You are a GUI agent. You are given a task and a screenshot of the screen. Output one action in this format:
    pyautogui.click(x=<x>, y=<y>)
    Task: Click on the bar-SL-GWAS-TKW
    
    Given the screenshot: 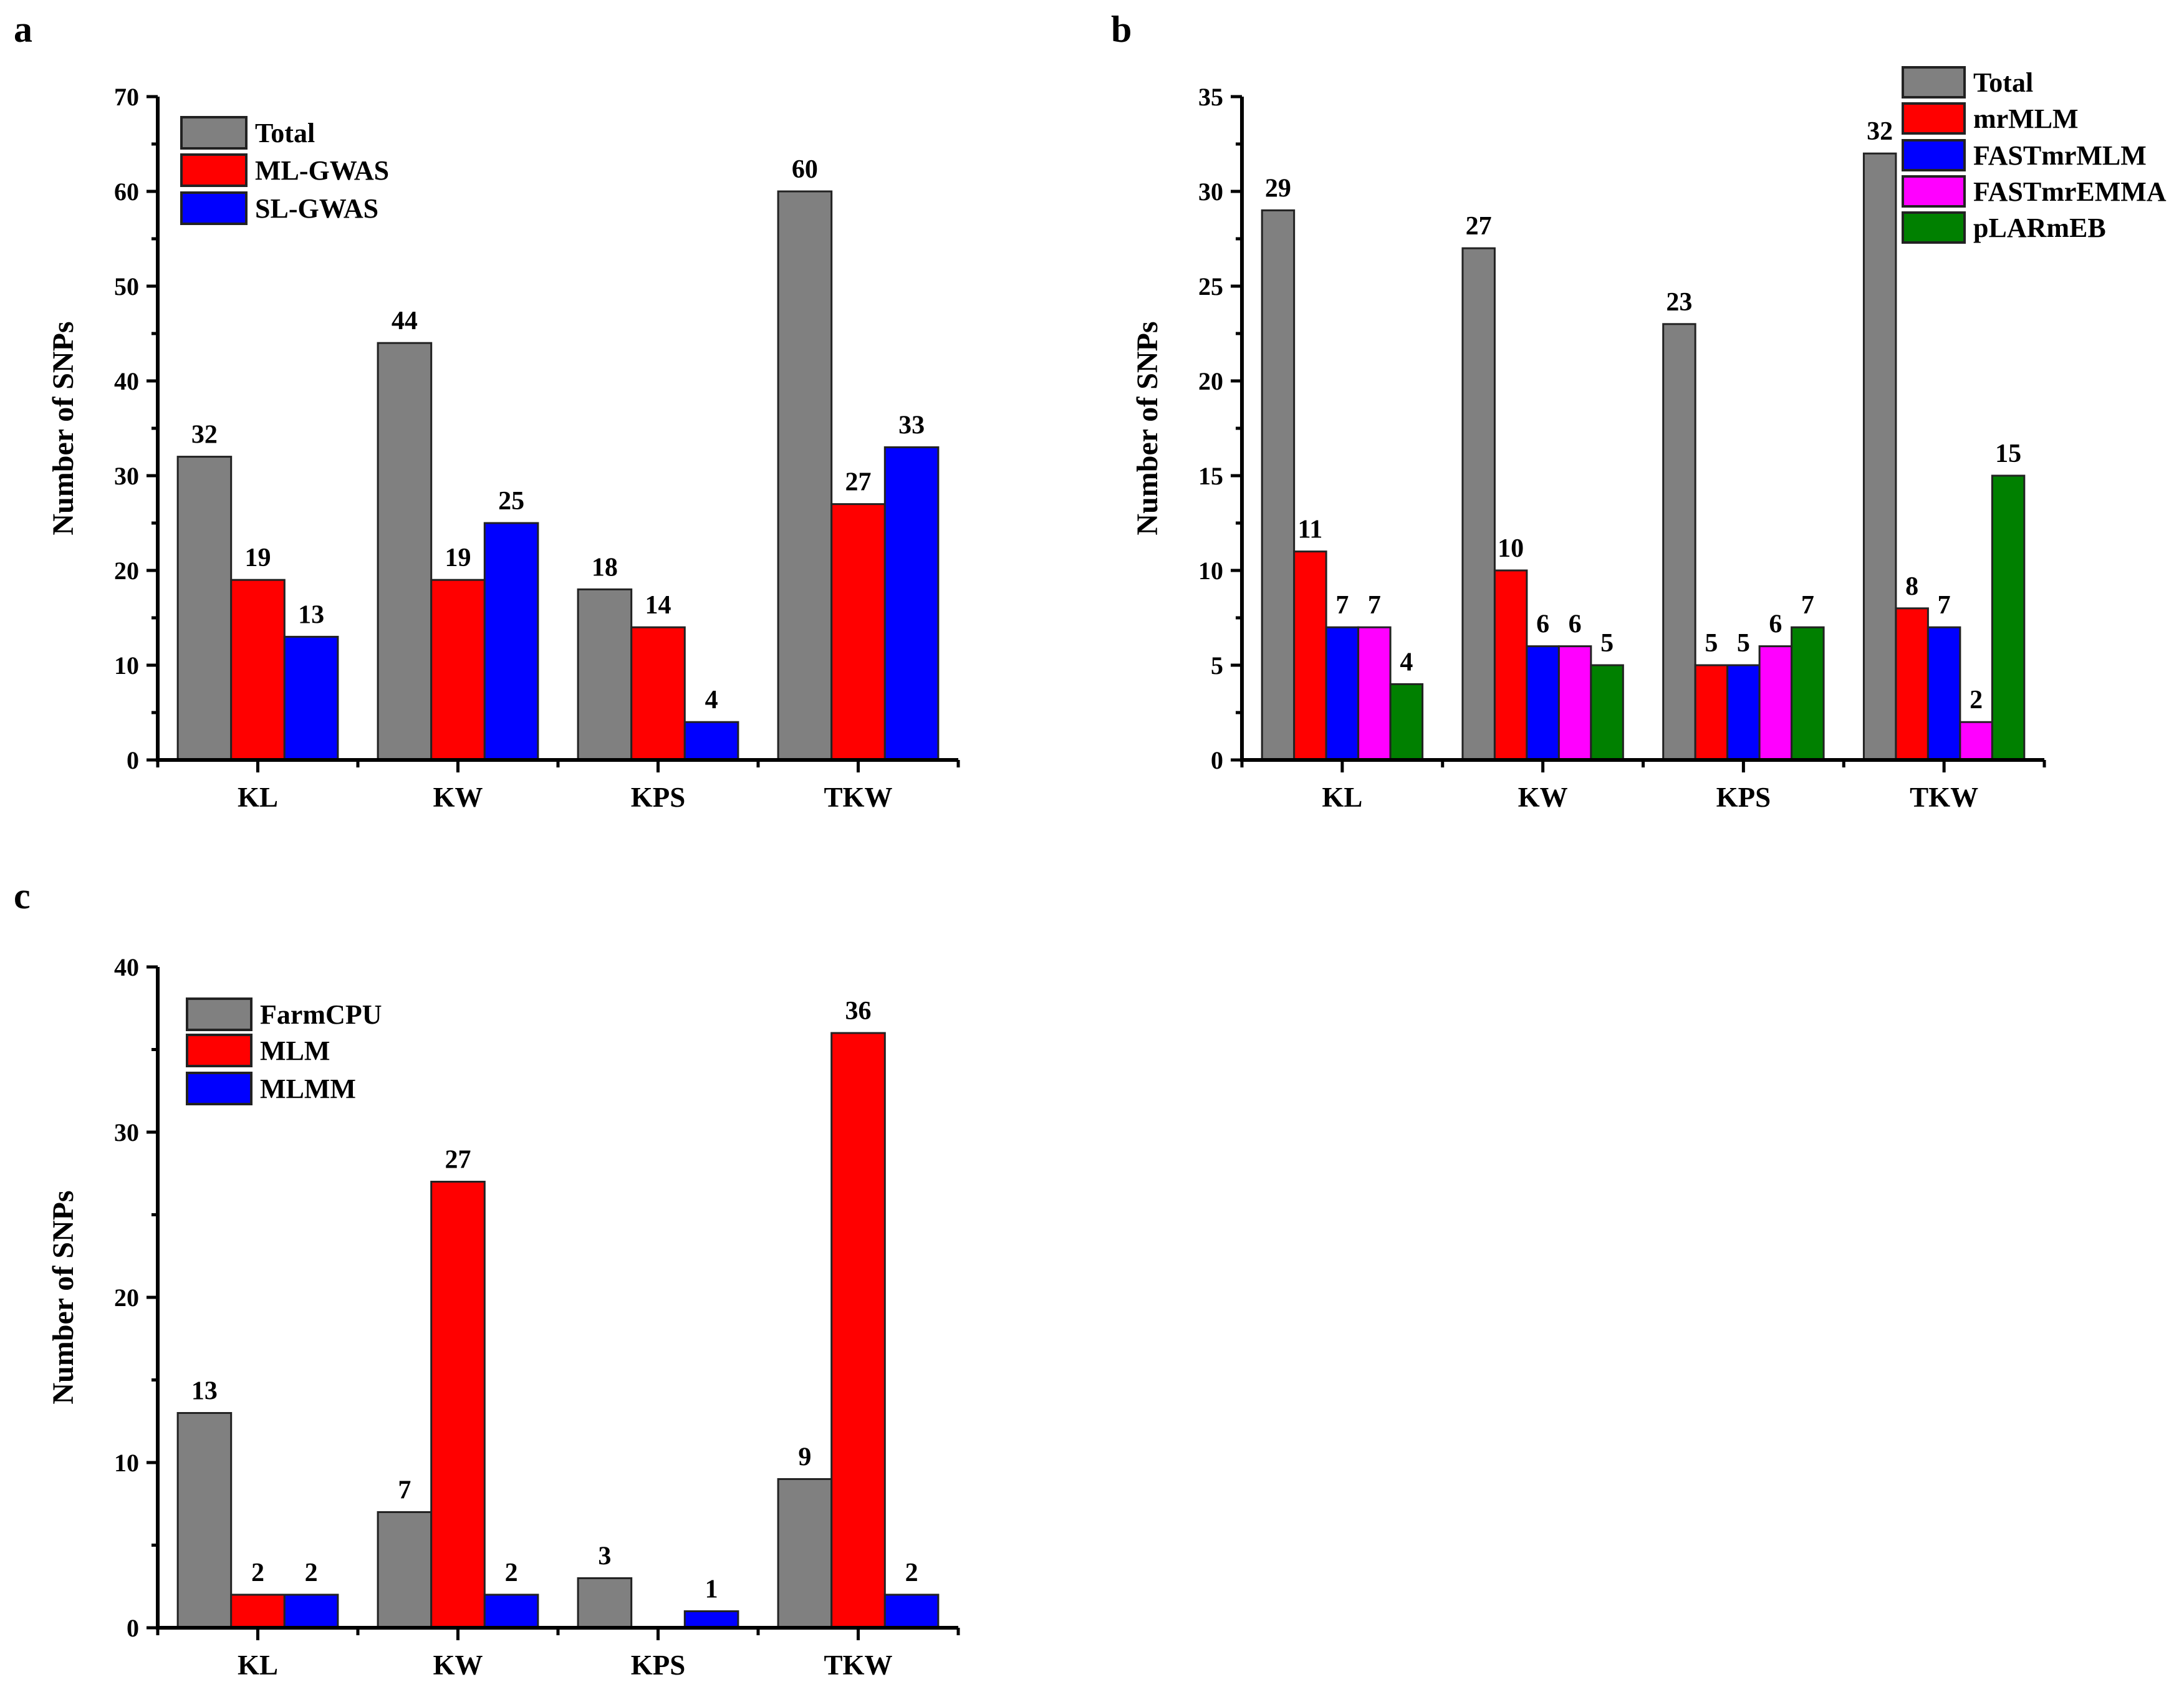 What is the action you would take?
    pyautogui.click(x=911, y=603)
    